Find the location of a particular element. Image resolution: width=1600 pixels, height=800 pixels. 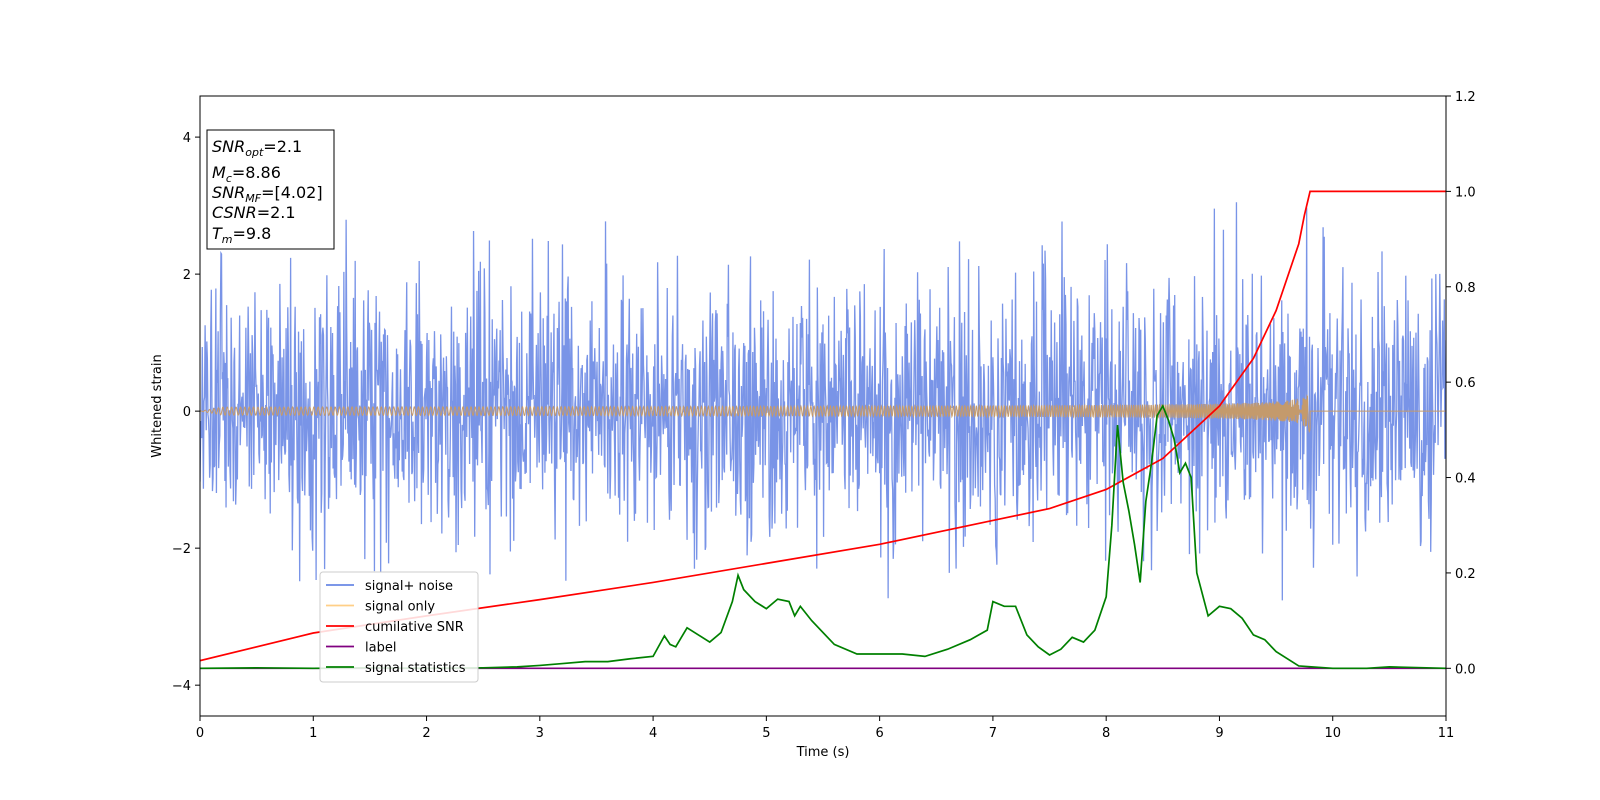

info-tm: Tm=9.8 is located at coordinates (241, 235).